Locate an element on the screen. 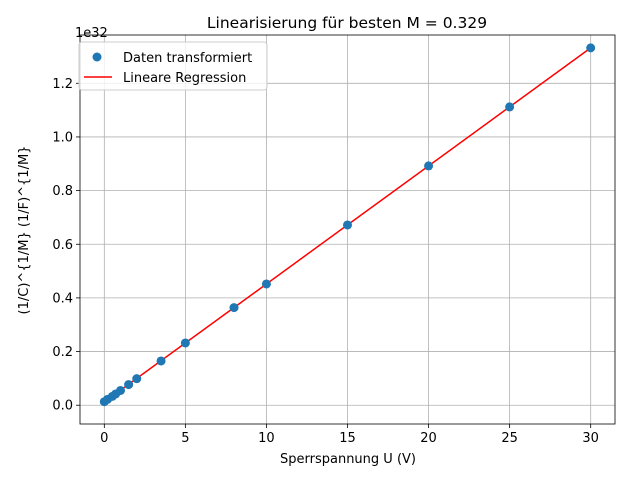 The width and height of the screenshot is (640, 480). y-tick-label: 0.6 is located at coordinates (62, 245).